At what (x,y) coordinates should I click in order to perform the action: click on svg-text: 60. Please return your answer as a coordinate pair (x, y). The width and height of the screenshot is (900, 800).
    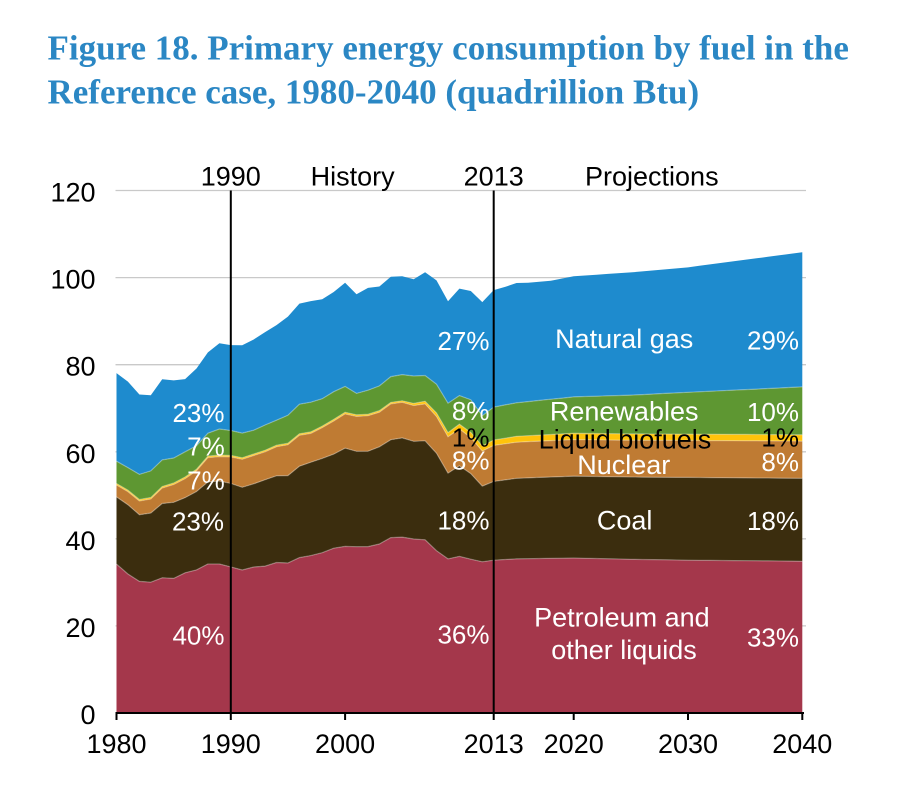
    Looking at the image, I should click on (80, 454).